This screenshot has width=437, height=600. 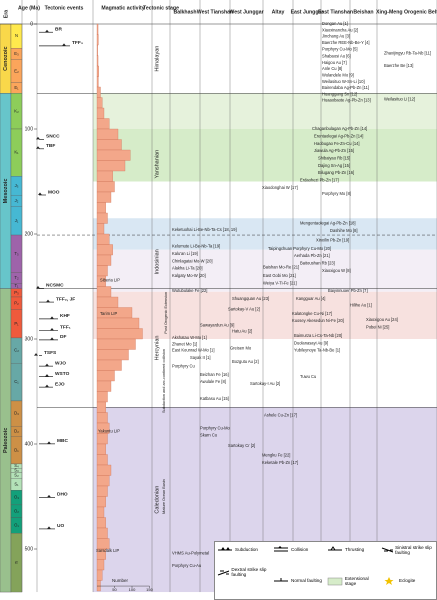 I want to click on deposit-label: Xinxilin Pb-Zn [19], so click(x=332, y=239).